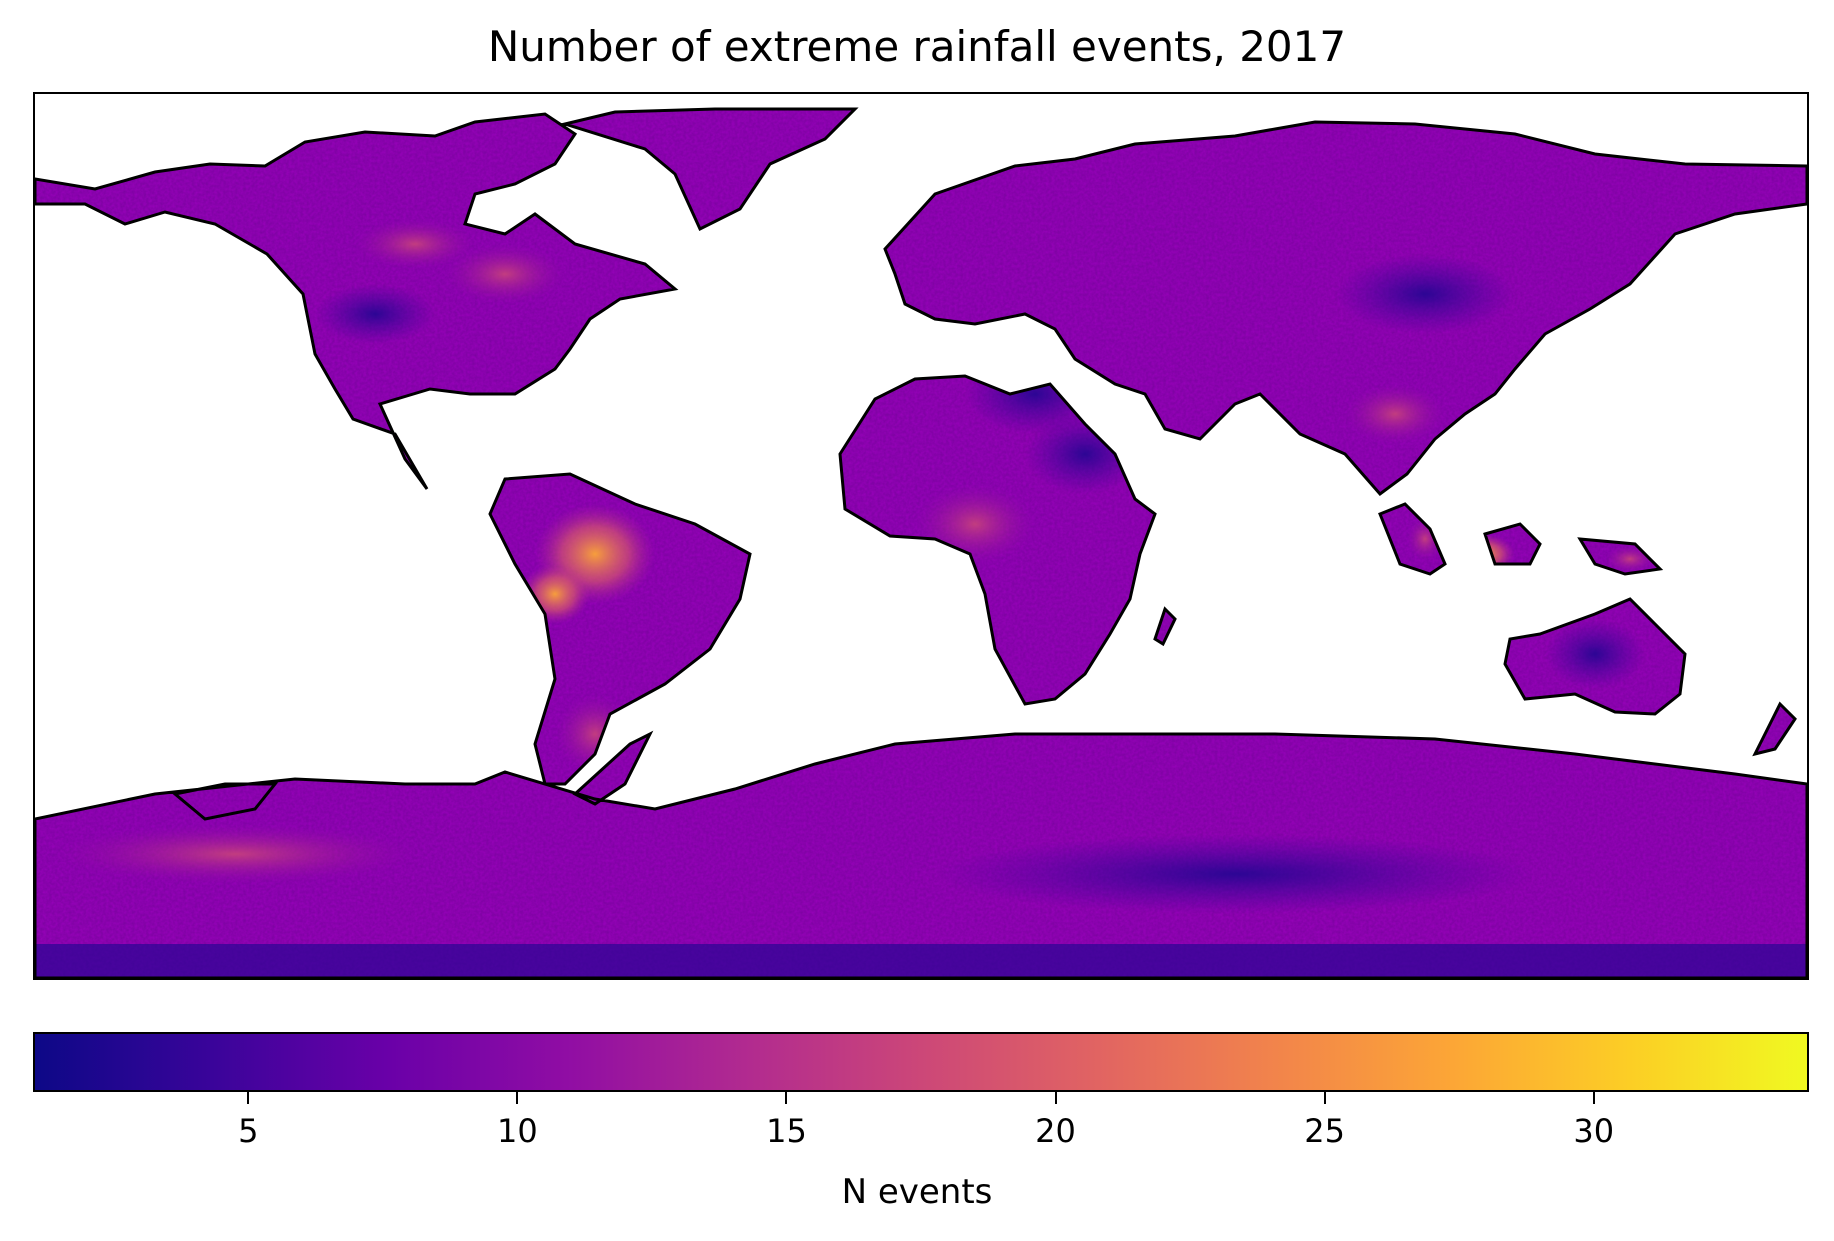  What do you see at coordinates (917, 46) in the screenshot?
I see `map-title: Number of extreme rainfall events, 2017` at bounding box center [917, 46].